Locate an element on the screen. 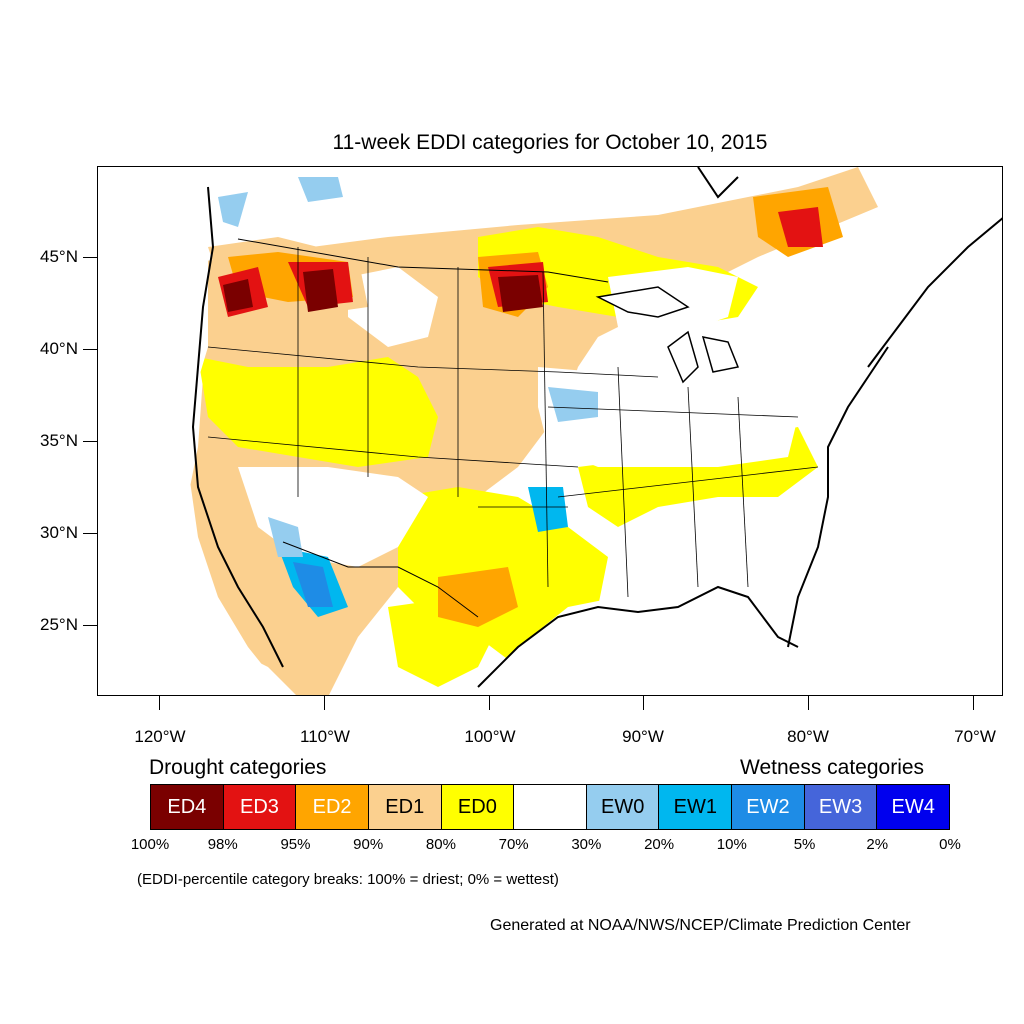 Image resolution: width=1024 pixels, height=1024 pixels. legend-break-label: 10% is located at coordinates (731, 844).